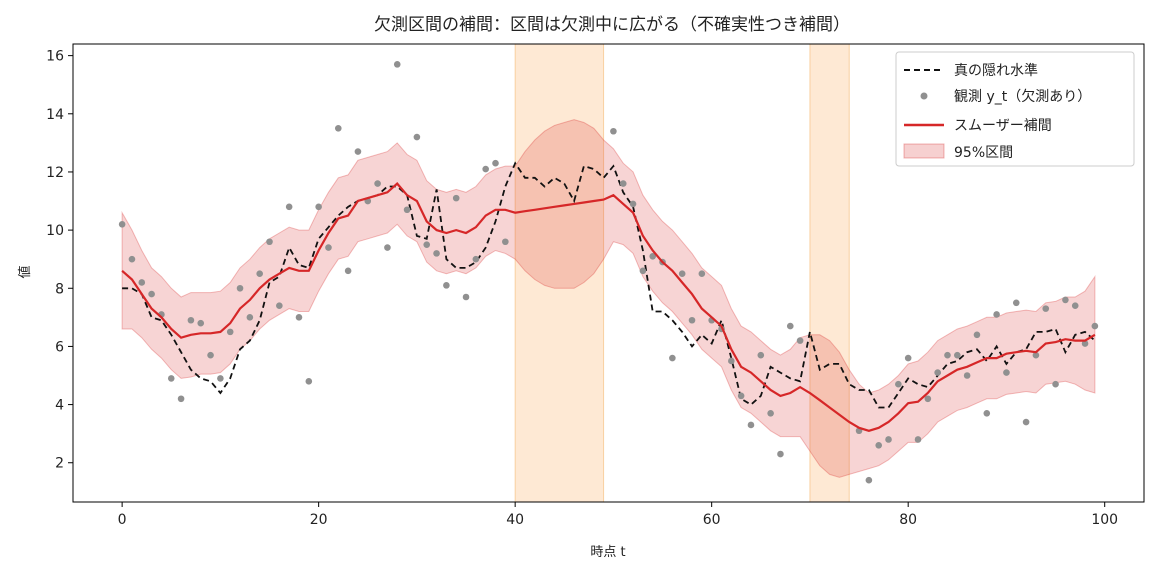 The image size is (1155, 576). I want to click on legend-box, so click(1015, 109).